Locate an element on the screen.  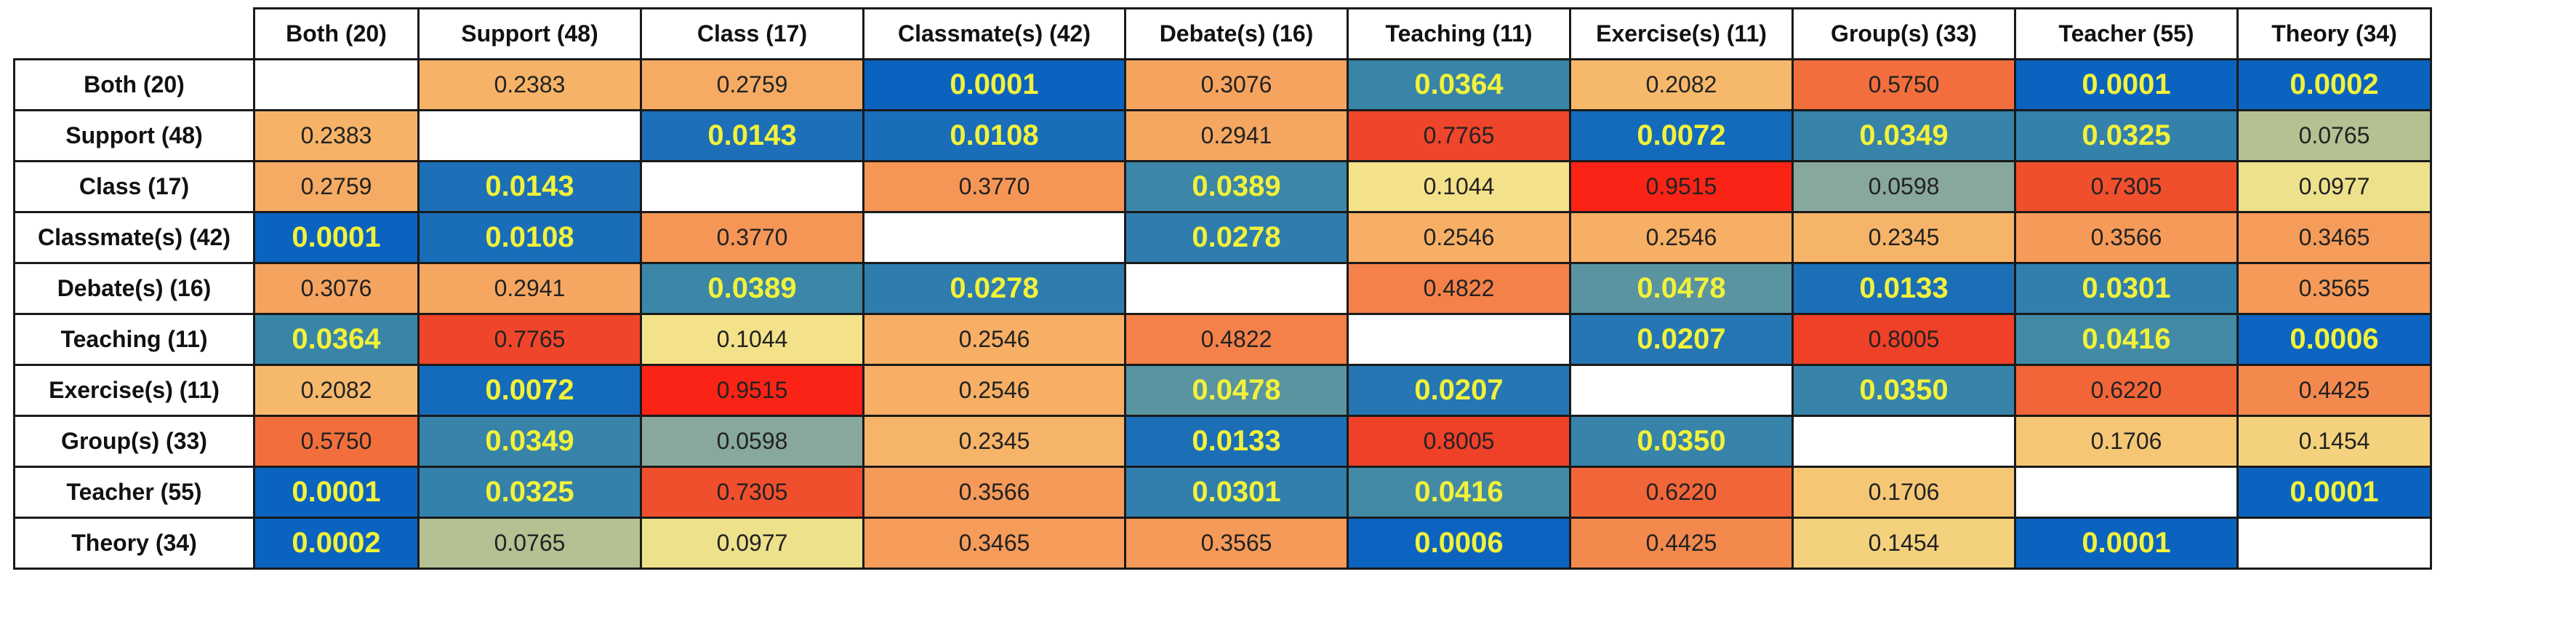
heatmap-cell: 0.0350 is located at coordinates (1904, 390).